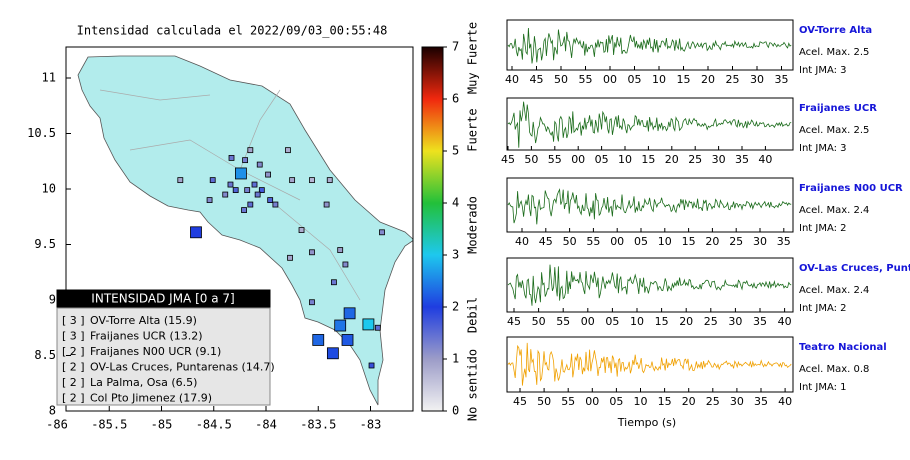 The image size is (910, 460). What do you see at coordinates (266, 425) in the screenshot?
I see `lon-tick-label: -84` at bounding box center [266, 425].